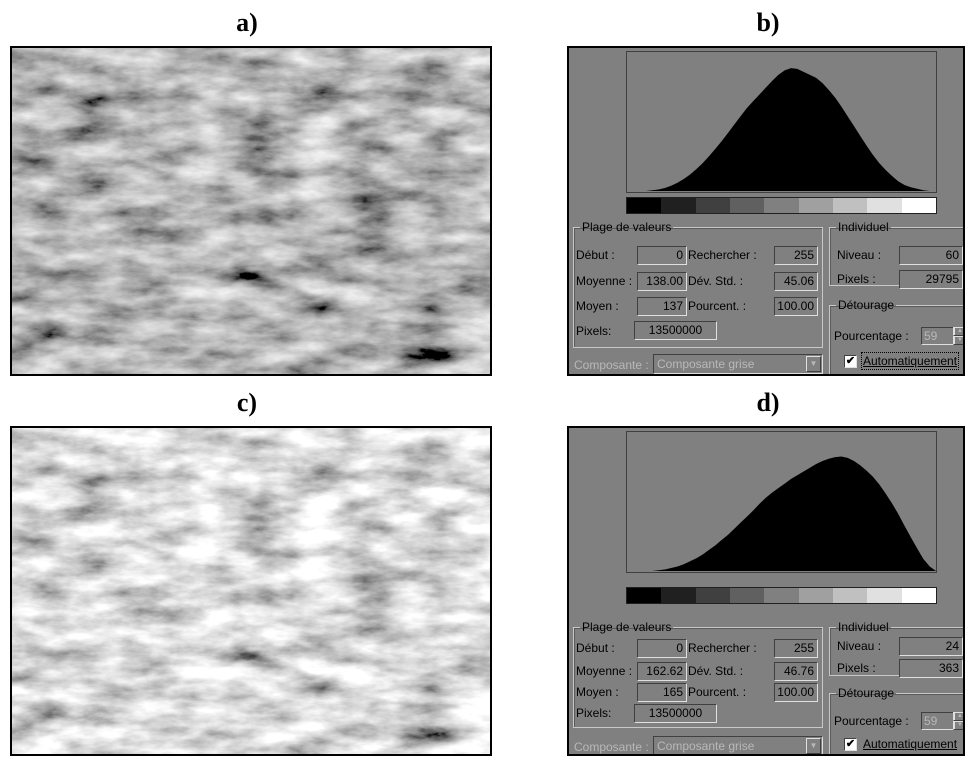 The height and width of the screenshot is (766, 974). I want to click on histogram-plot-d, so click(781, 502).